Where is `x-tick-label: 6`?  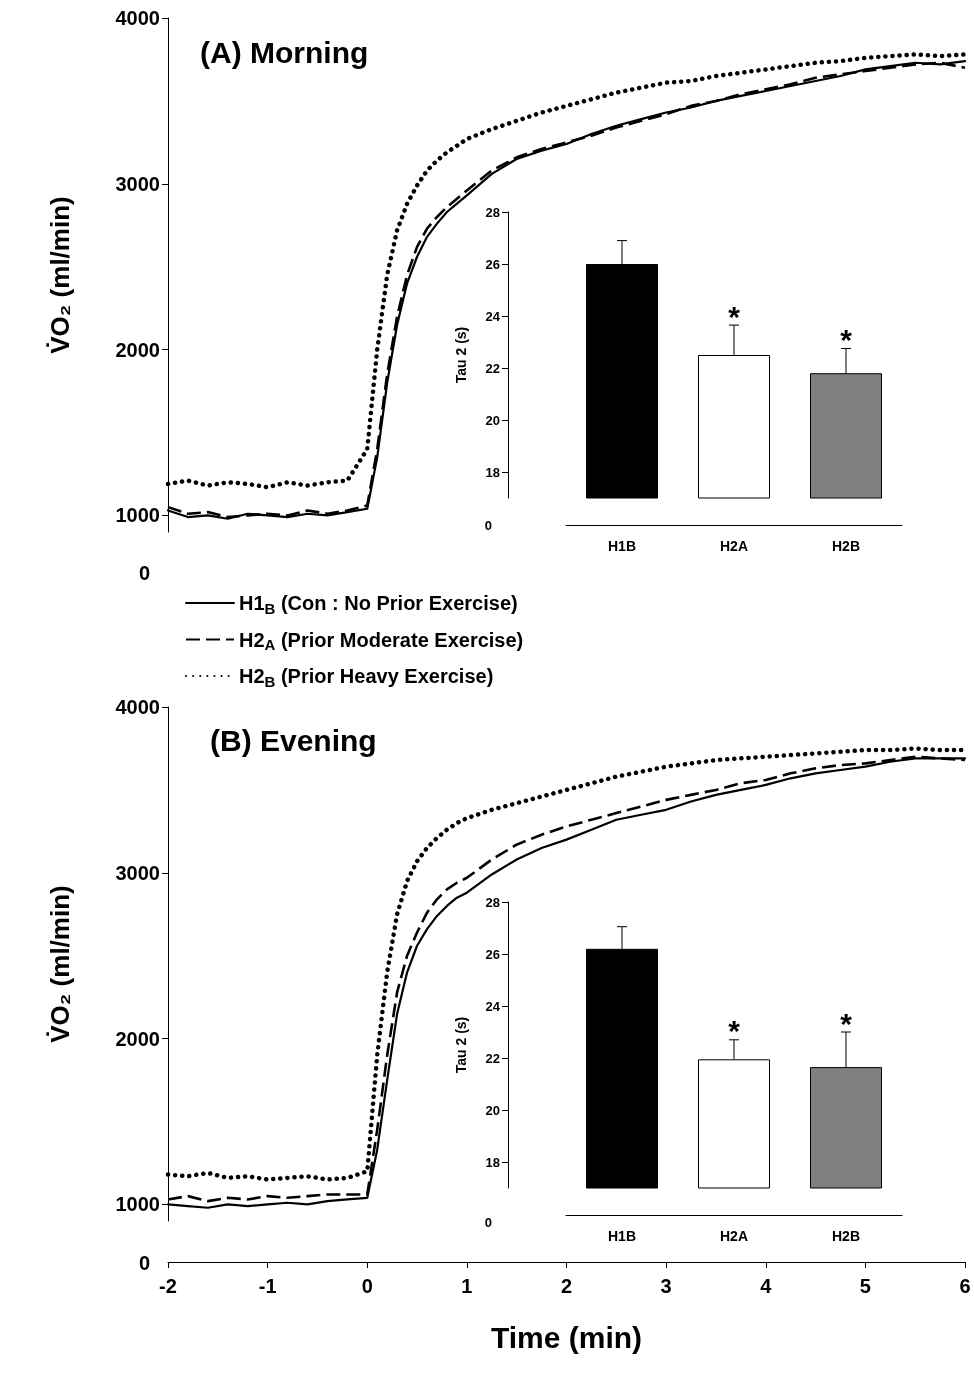 x-tick-label: 6 is located at coordinates (965, 1286).